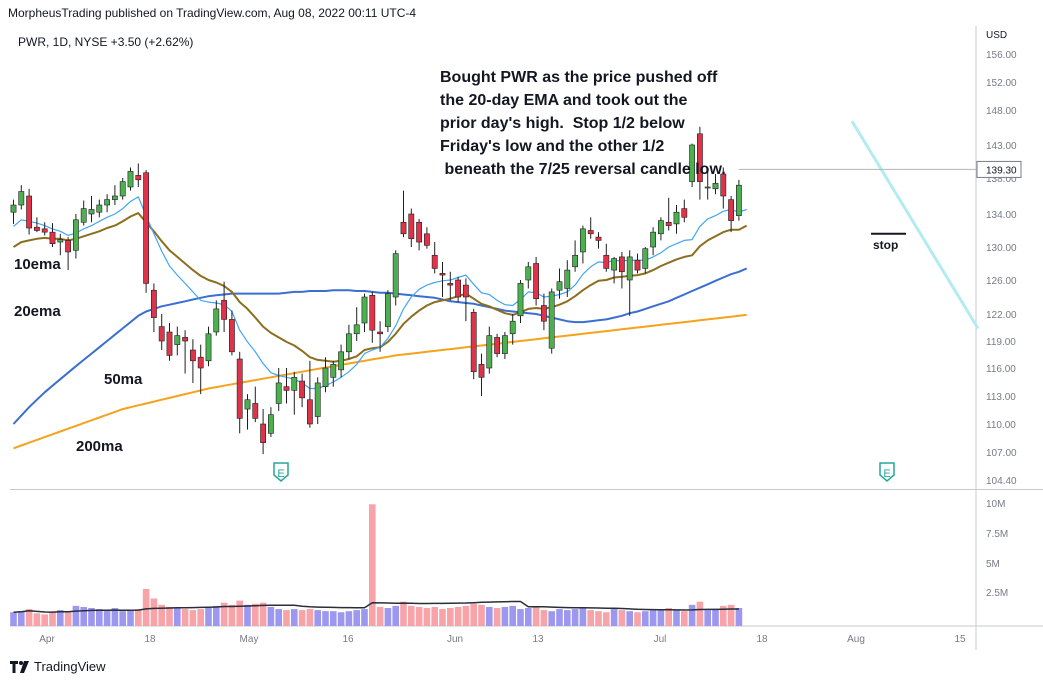 This screenshot has height=685, width=1043. Describe the element at coordinates (583, 169) in the screenshot. I see `annotation-line: beneath the 7/25 reversal candle low.` at that location.